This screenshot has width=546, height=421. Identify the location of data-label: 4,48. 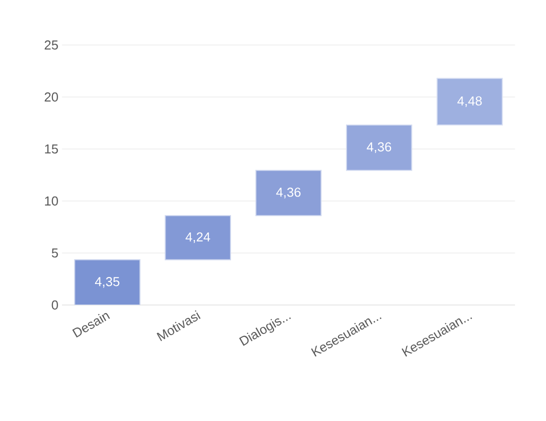
(469, 102).